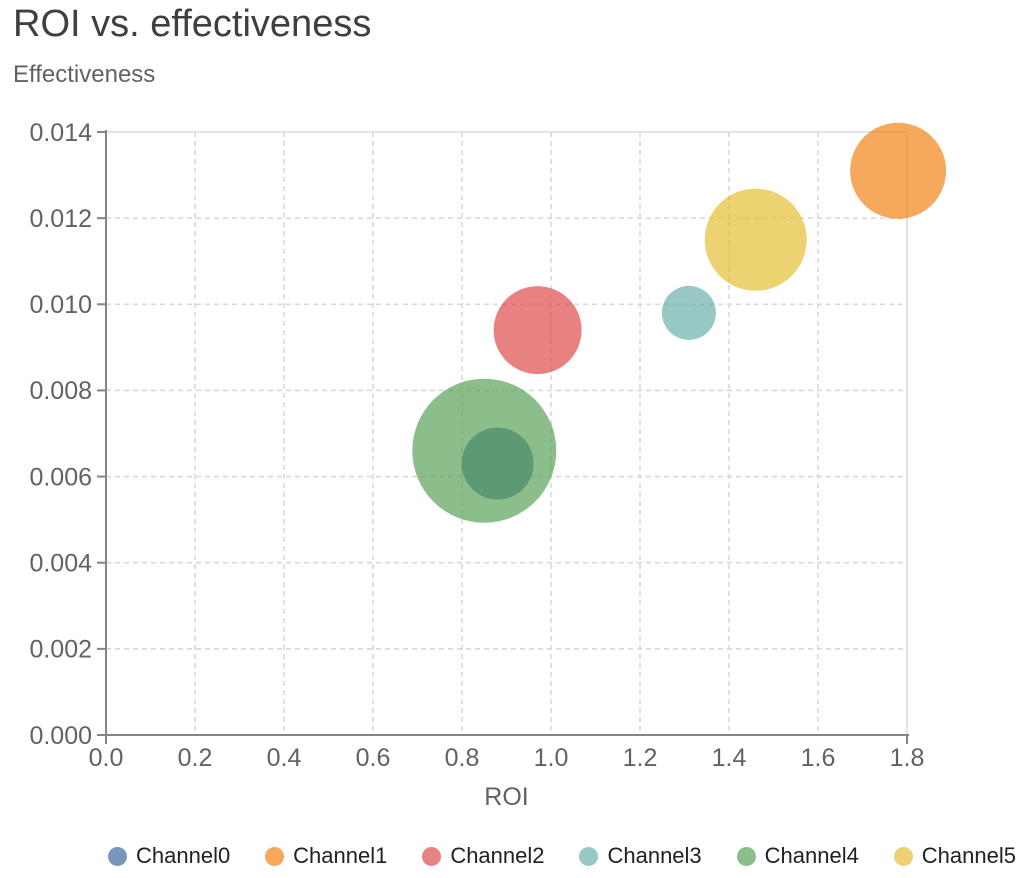 The width and height of the screenshot is (1024, 878). Describe the element at coordinates (60, 391) in the screenshot. I see `y-tick-label-0.008: 0.008` at that location.